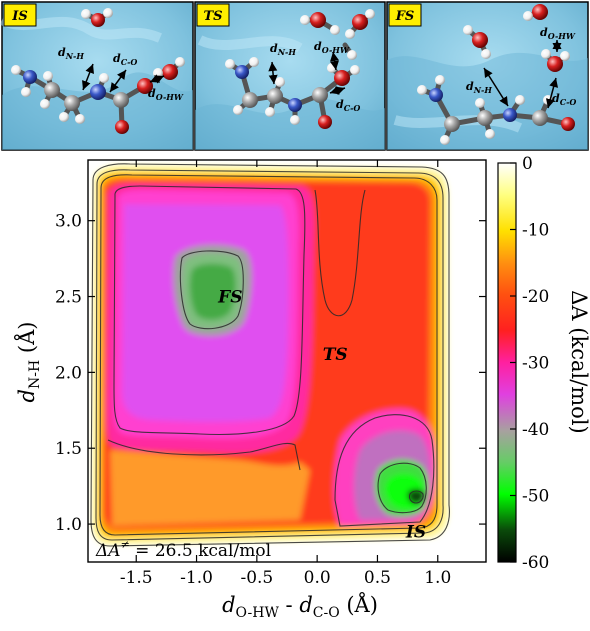 Image resolution: width=590 pixels, height=631 pixels. I want to click on panel-fs: FS dO-HW dN-H dC-O, so click(487, 76).